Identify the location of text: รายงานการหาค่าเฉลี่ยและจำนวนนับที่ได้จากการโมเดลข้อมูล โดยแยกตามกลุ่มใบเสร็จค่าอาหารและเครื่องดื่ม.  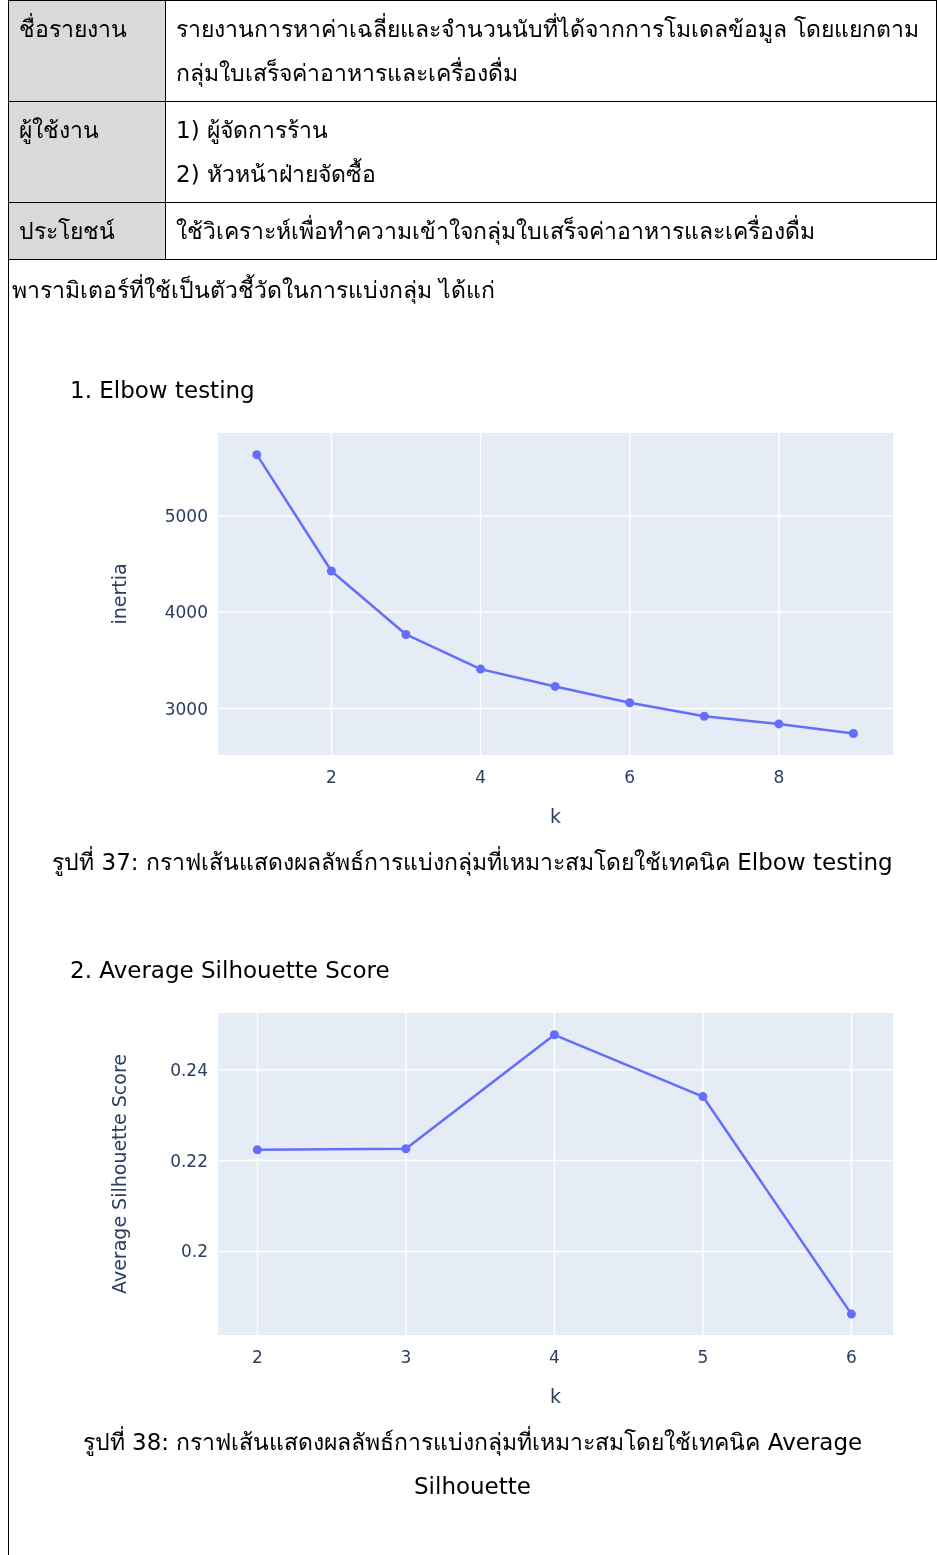
(548, 50).